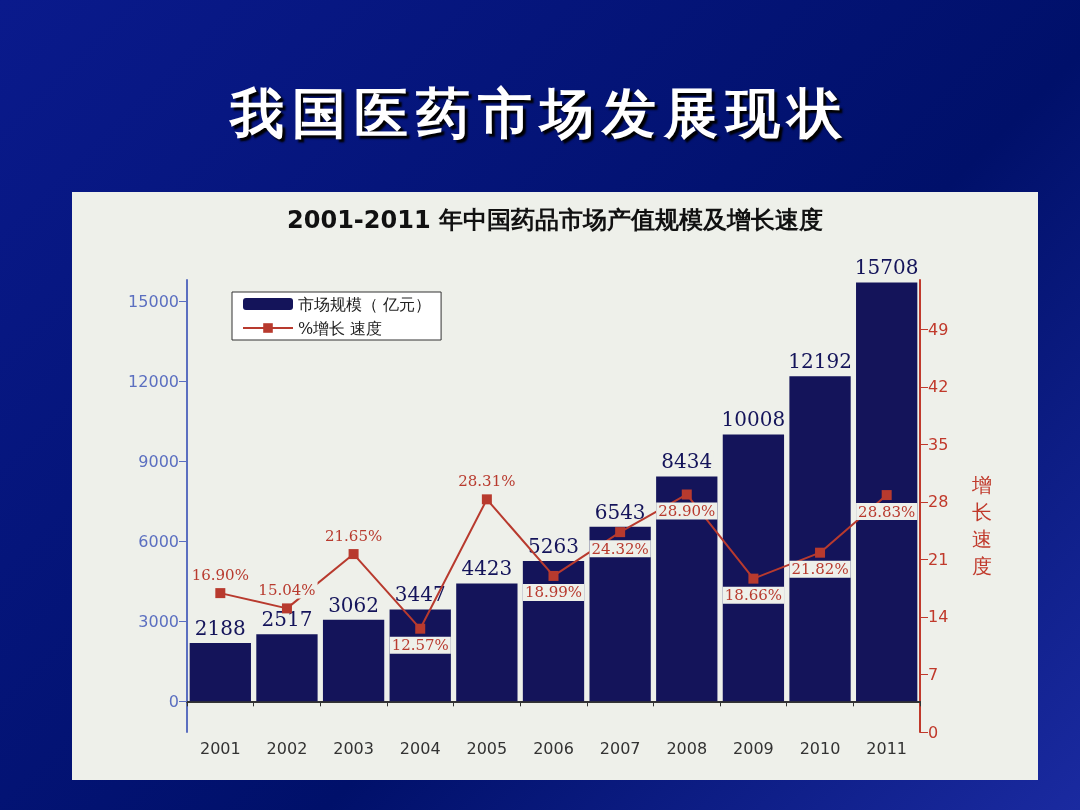 The width and height of the screenshot is (1080, 810). What do you see at coordinates (353, 748) in the screenshot?
I see `x-tick-label: 2003` at bounding box center [353, 748].